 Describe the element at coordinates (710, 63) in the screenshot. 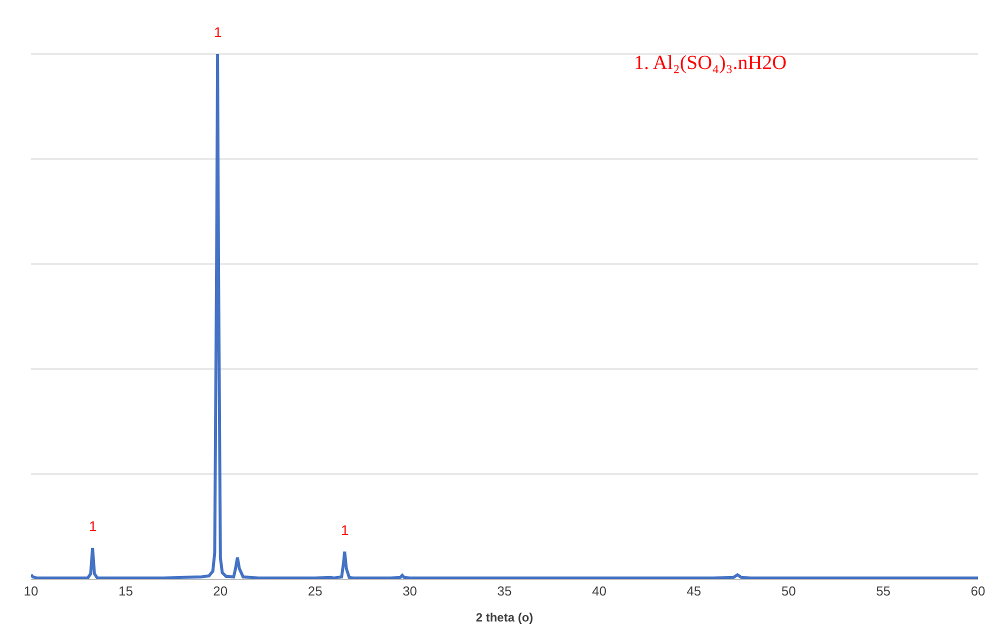

I see `annotation: 1. Al₂(SO₄)₃.nH2O` at that location.